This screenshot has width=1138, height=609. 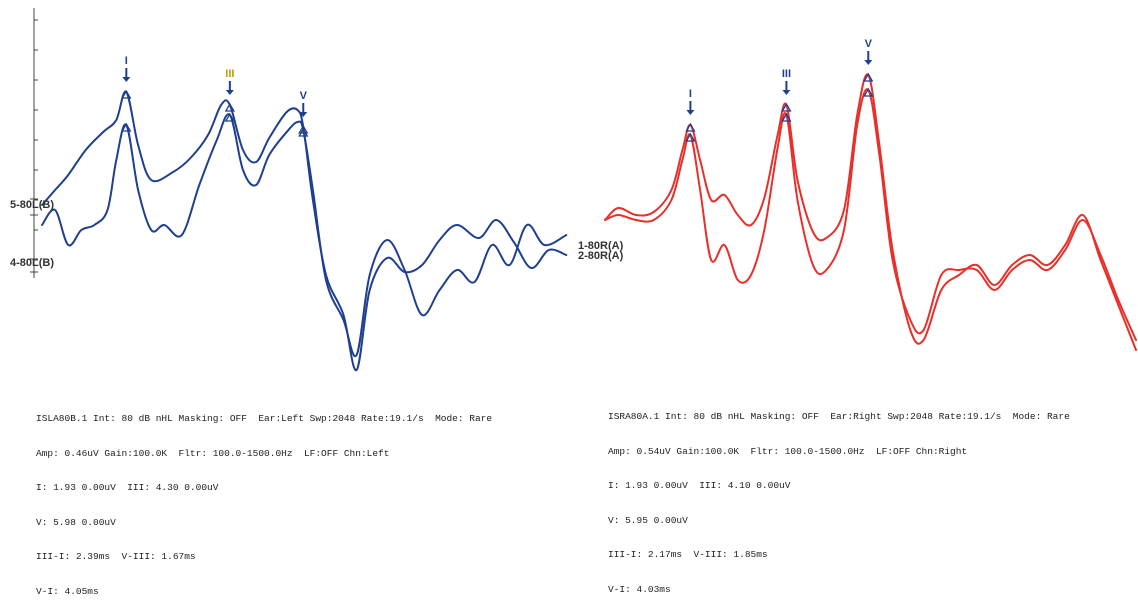 I want to click on info-line: III-I: 2.39ms V-III: 1.67ms, so click(x=116, y=556).